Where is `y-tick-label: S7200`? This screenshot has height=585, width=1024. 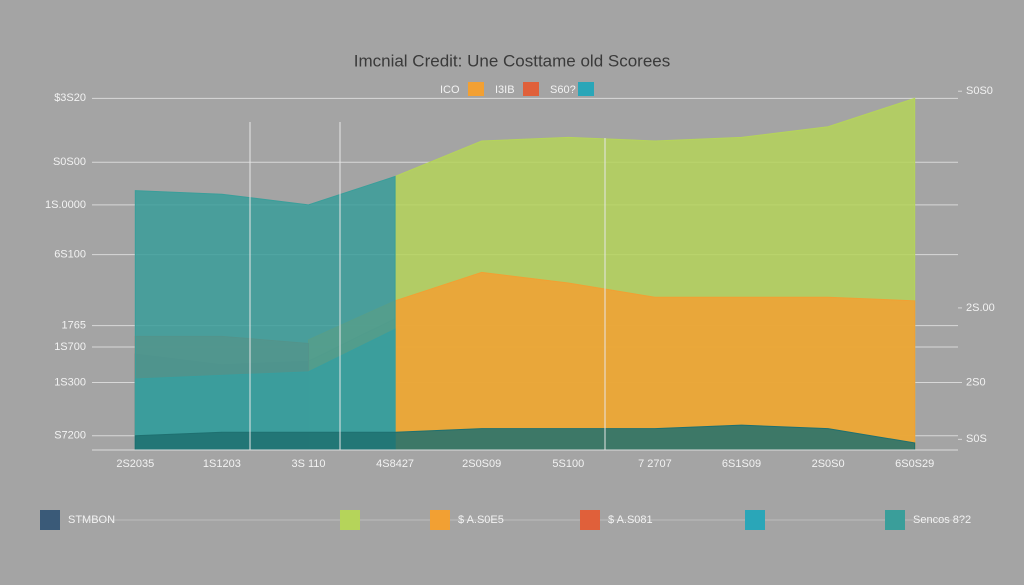
y-tick-label: S7200 is located at coordinates (70, 436).